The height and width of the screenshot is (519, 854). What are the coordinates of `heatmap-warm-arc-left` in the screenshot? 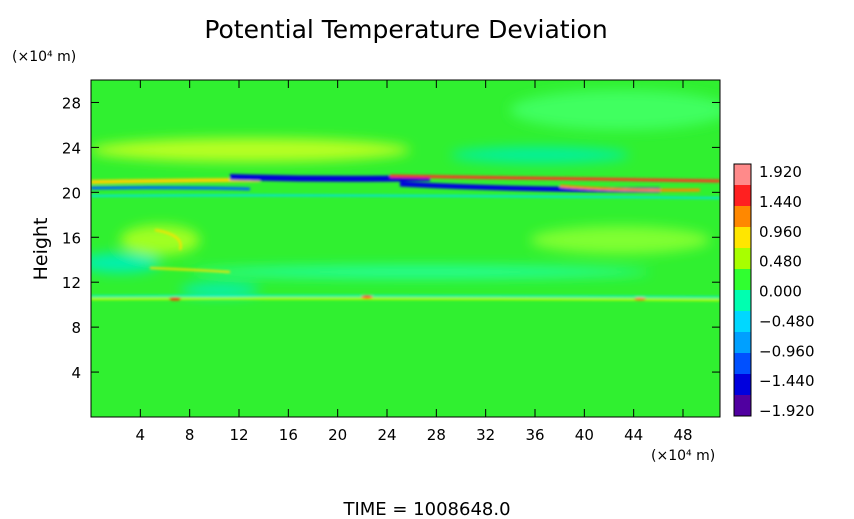 It's located at (168, 240).